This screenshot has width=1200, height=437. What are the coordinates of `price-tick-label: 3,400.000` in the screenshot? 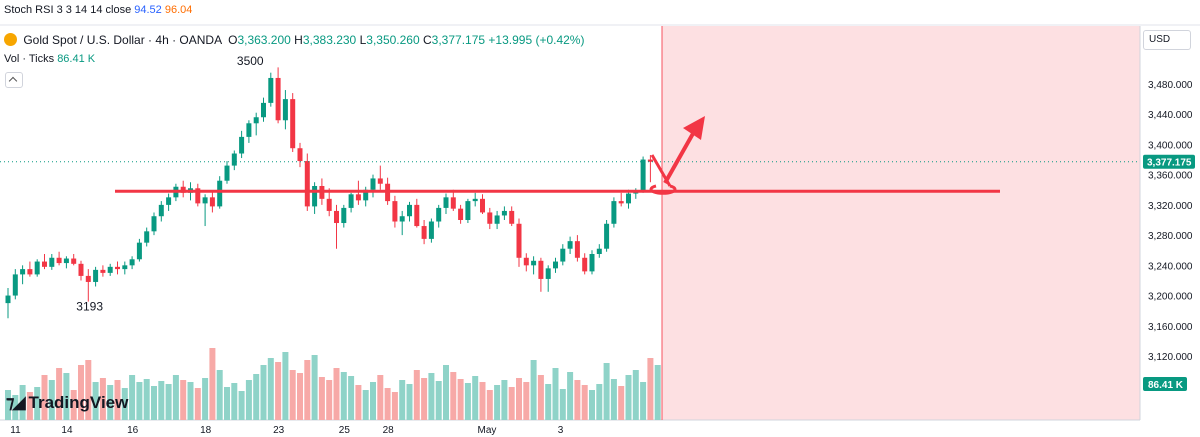 It's located at (1170, 145).